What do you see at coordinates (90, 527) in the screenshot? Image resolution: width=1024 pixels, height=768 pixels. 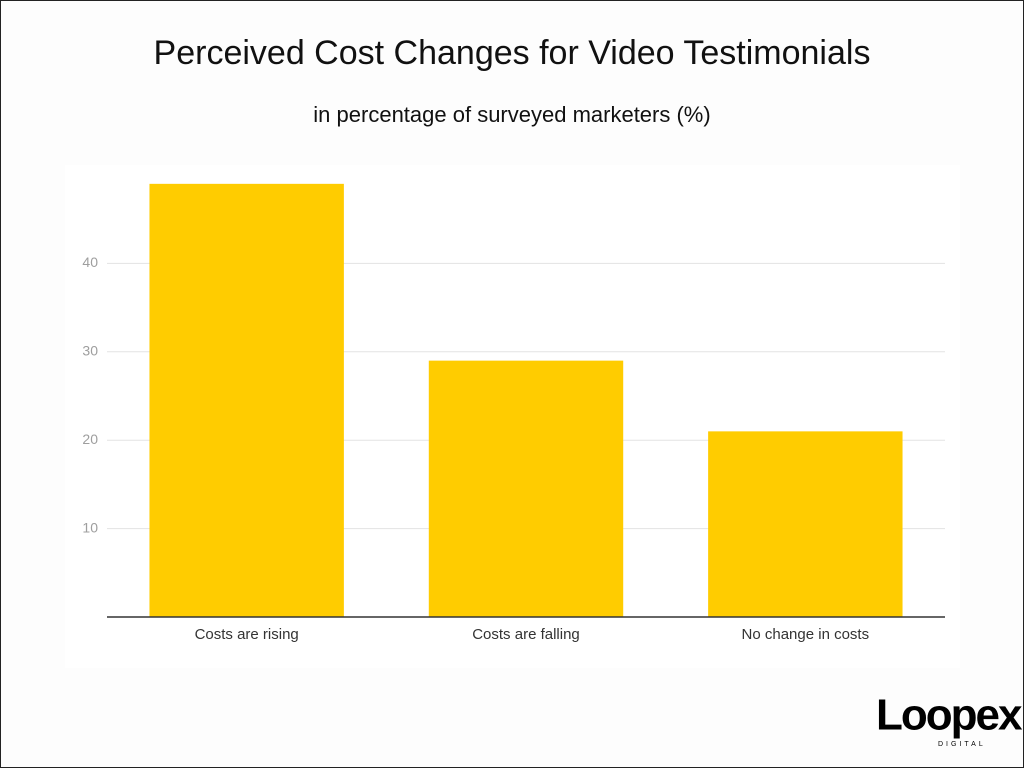 I see `y-tick-label: 10` at bounding box center [90, 527].